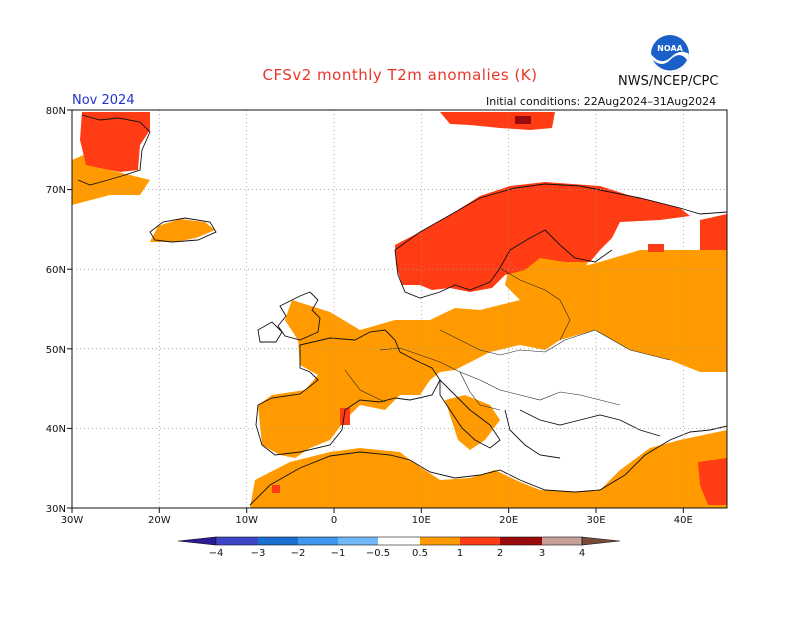 This screenshot has width=800, height=618. I want to click on logo-text: NOAA, so click(670, 48).